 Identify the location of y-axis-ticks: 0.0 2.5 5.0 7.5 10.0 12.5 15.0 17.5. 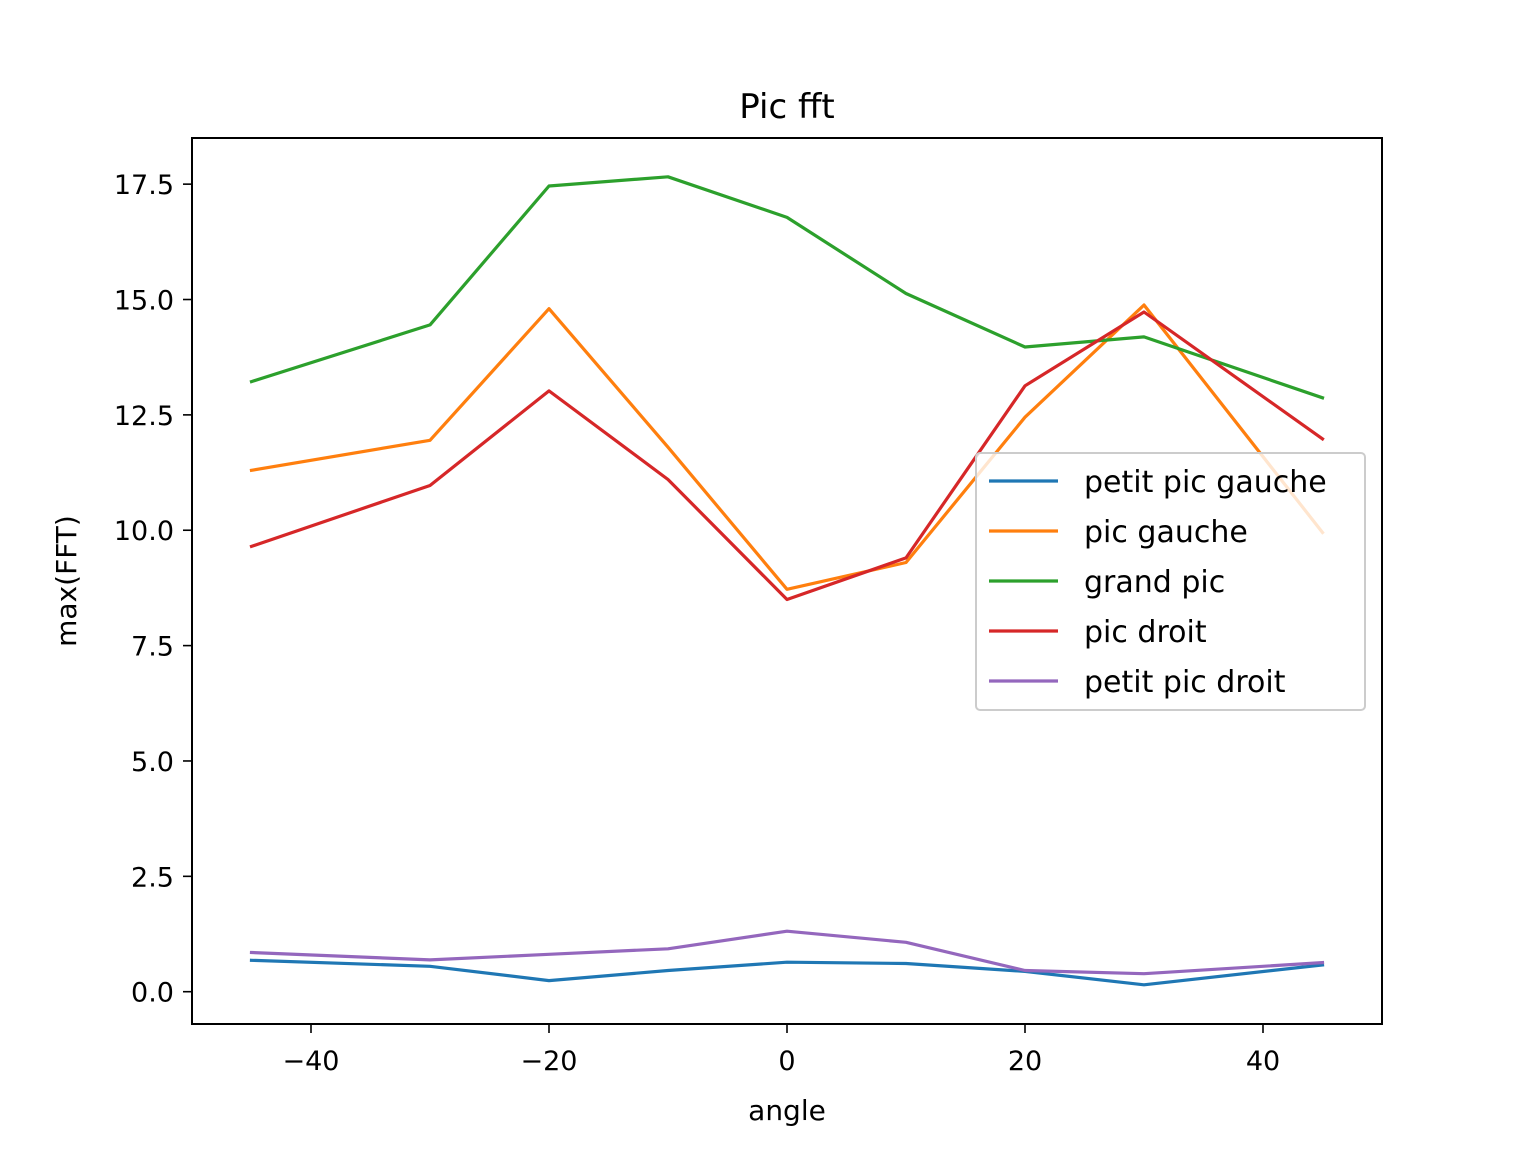
(153, 589).